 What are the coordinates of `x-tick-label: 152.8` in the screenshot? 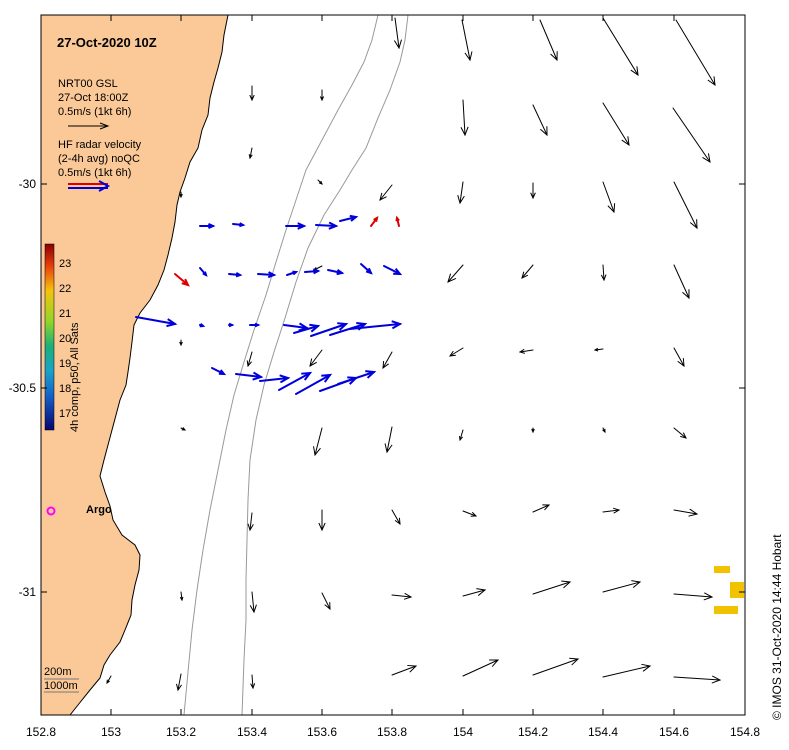 It's located at (41, 732).